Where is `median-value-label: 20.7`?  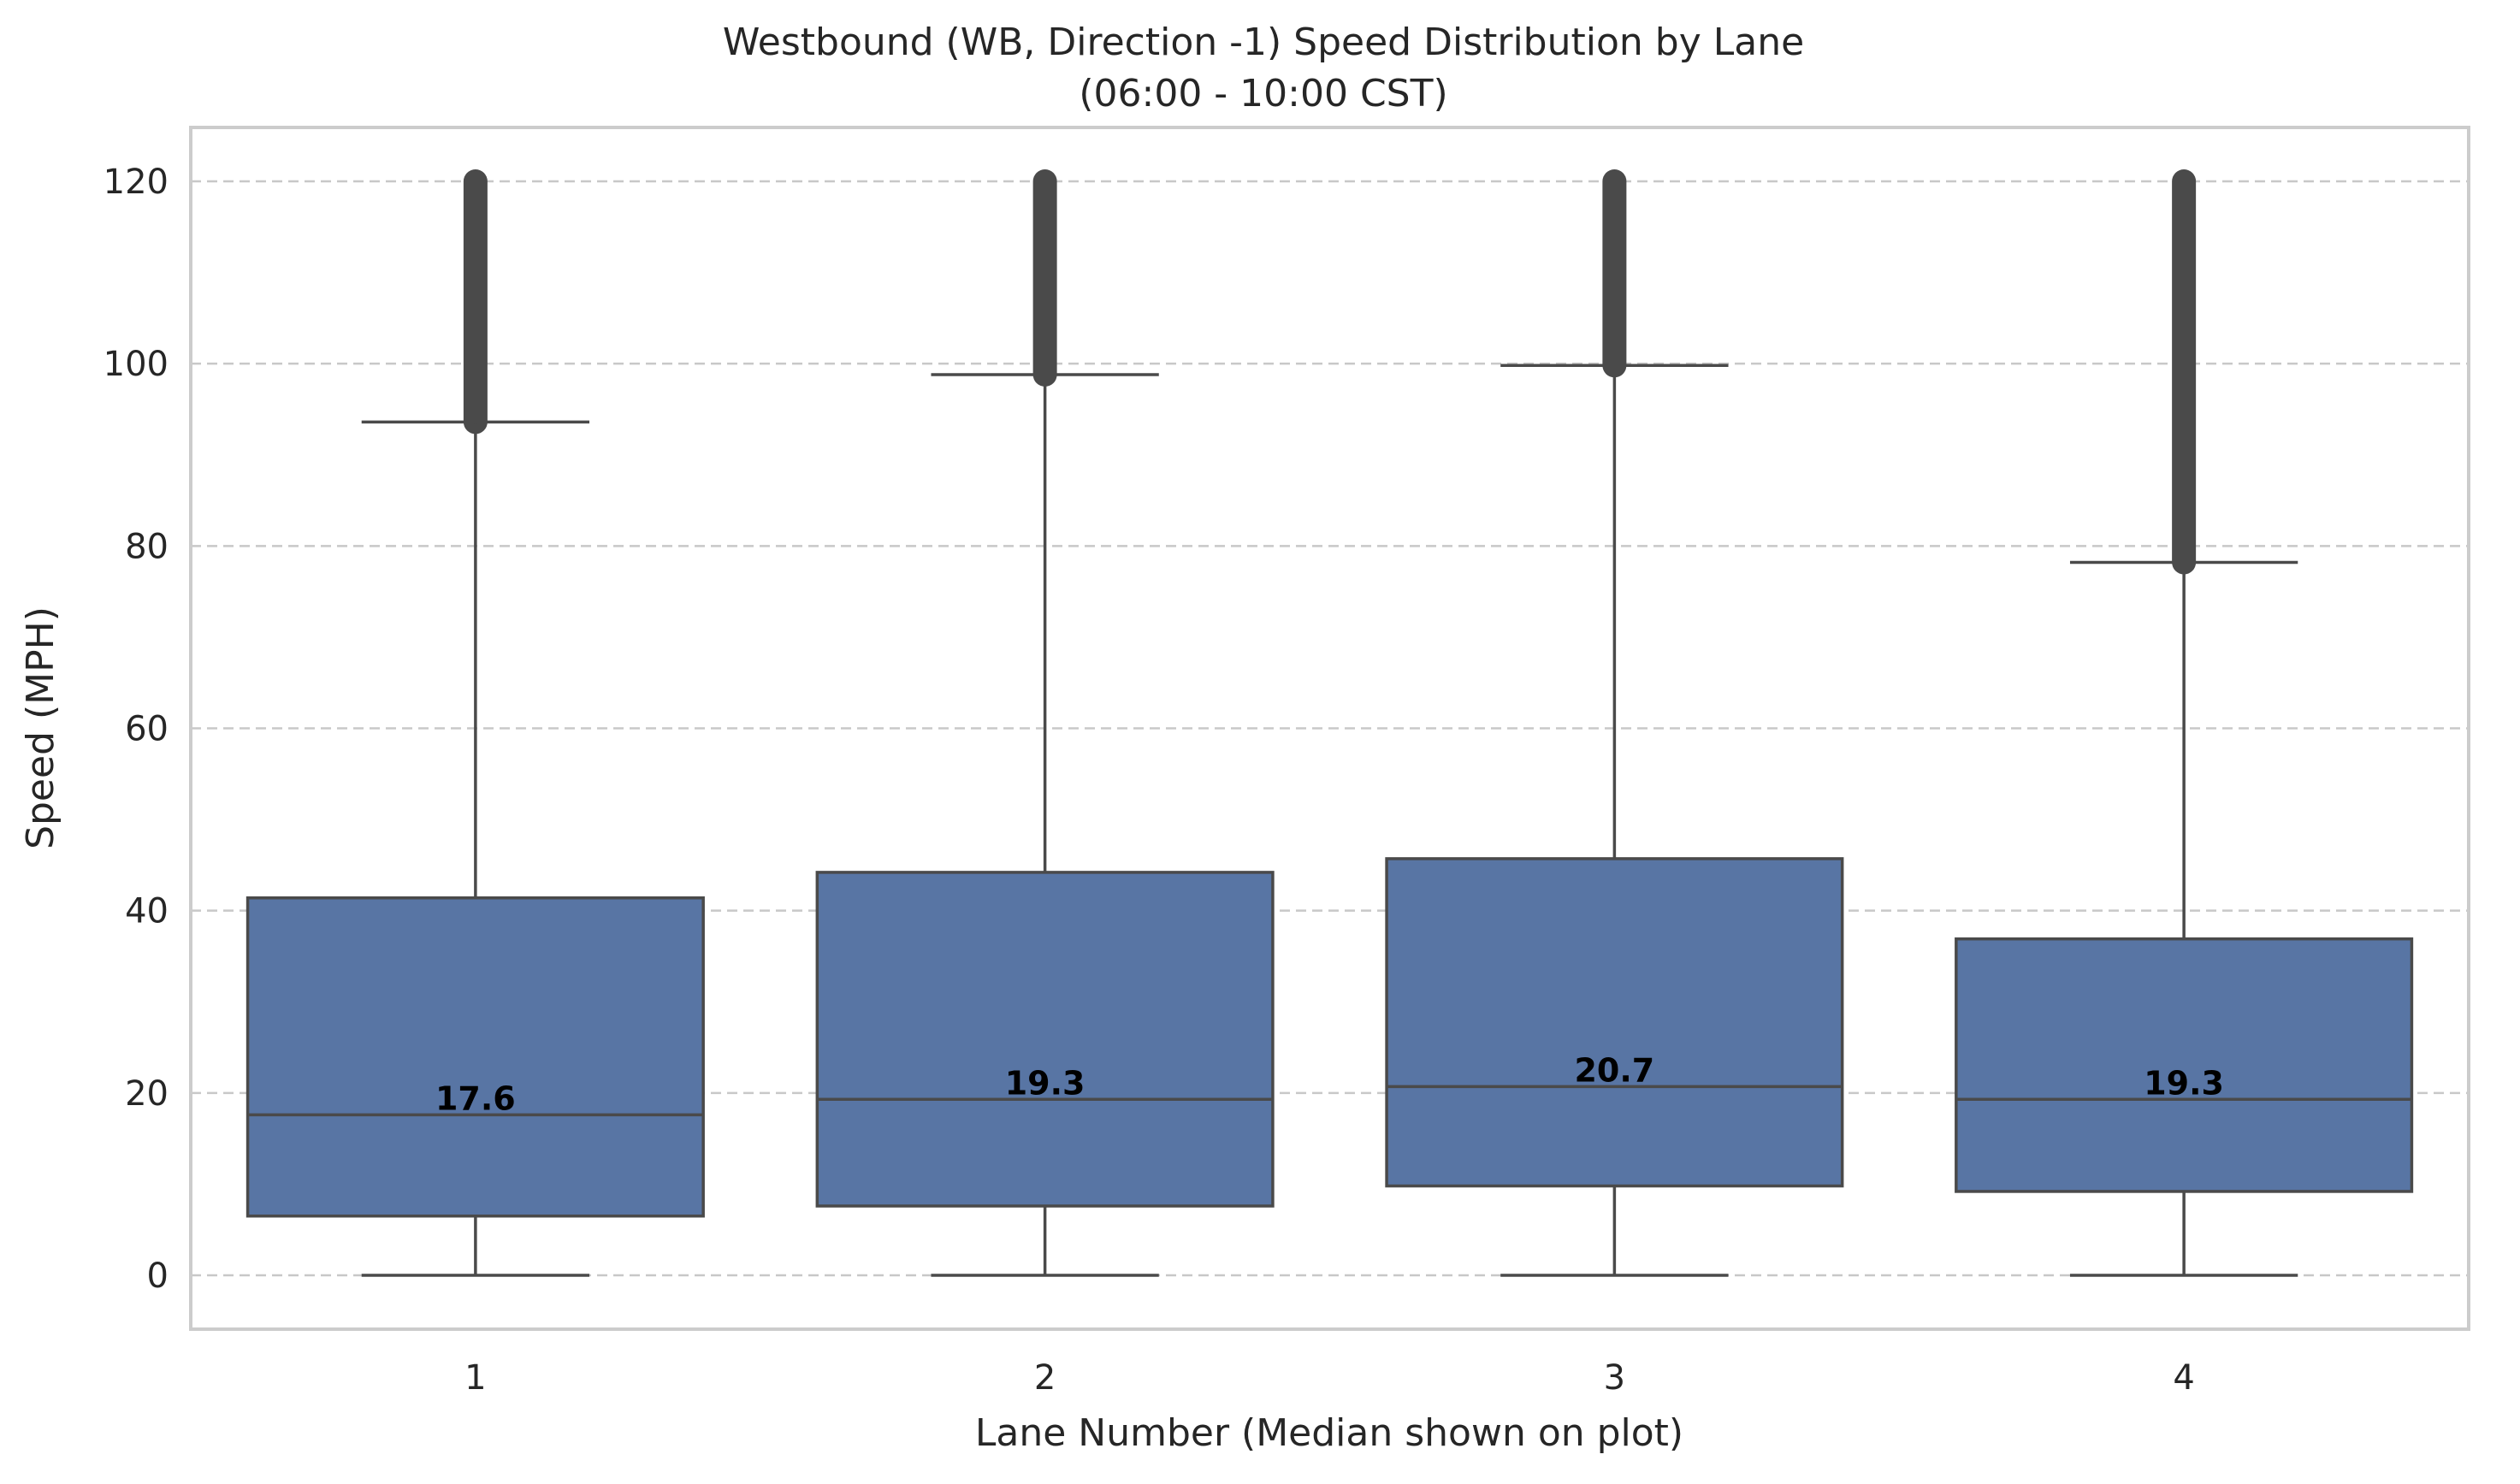 median-value-label: 20.7 is located at coordinates (1614, 1070).